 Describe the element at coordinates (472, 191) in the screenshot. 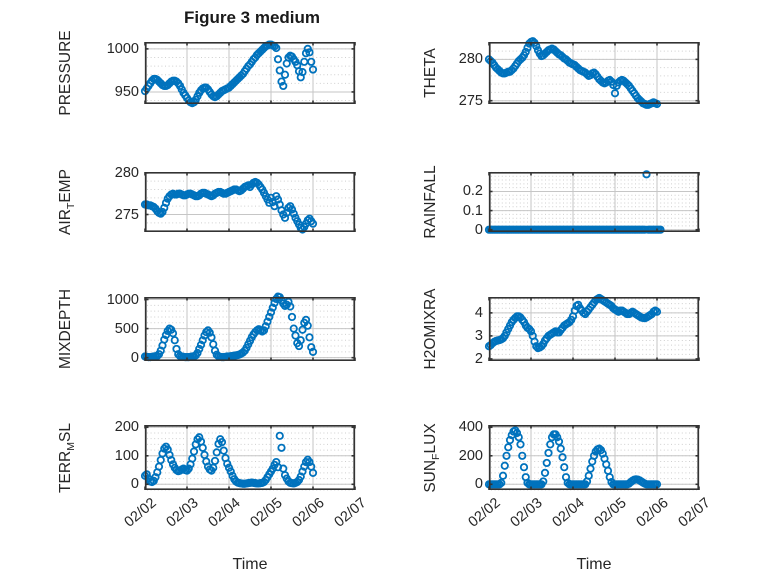

I see `y-tick-label-rainfall: 0.2` at that location.